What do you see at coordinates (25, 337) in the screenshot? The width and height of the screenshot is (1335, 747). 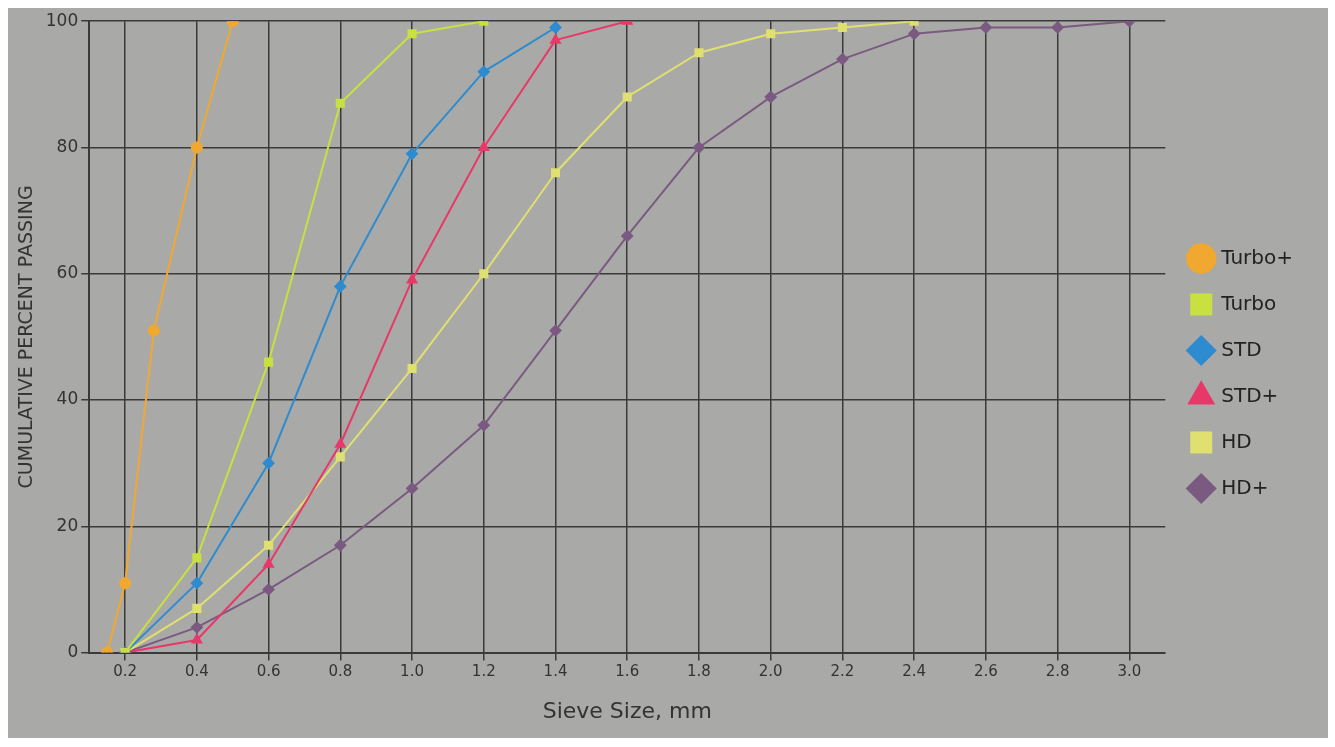 I see `y-axis-title: CUMULATIVE PERCENT PASSING` at bounding box center [25, 337].